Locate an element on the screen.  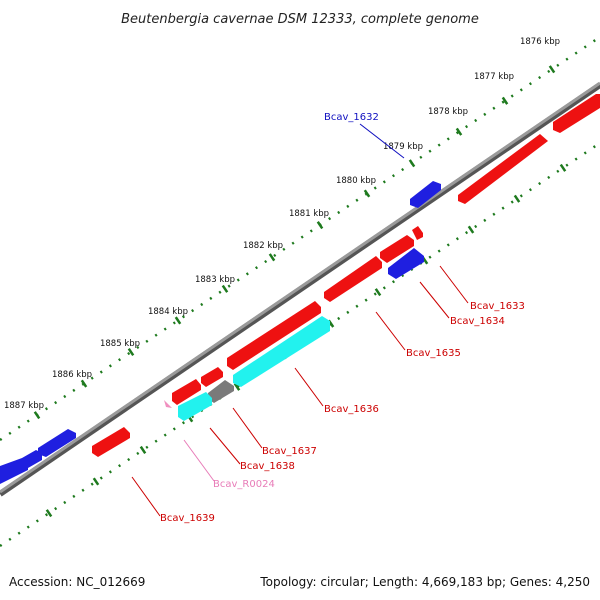
gene-label: Bcav_1637 is located at coordinates (289, 451).